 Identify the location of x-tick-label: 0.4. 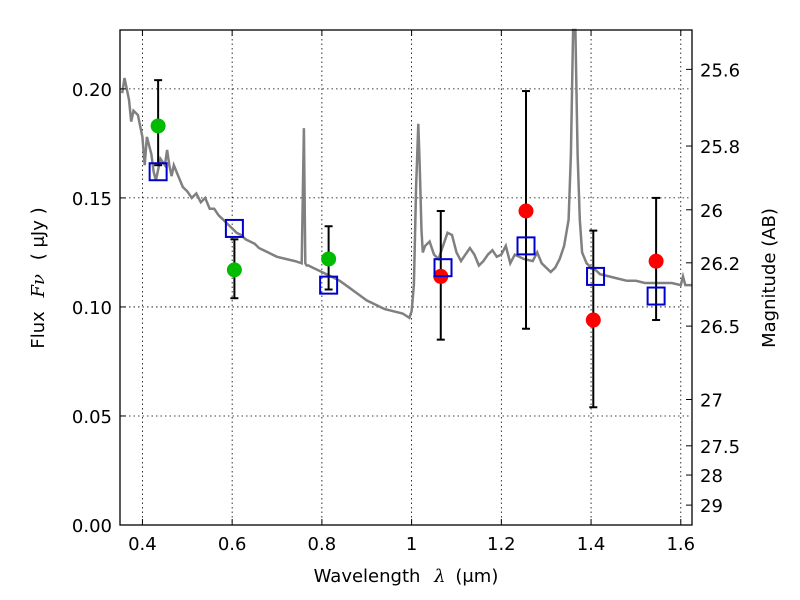
(142, 544).